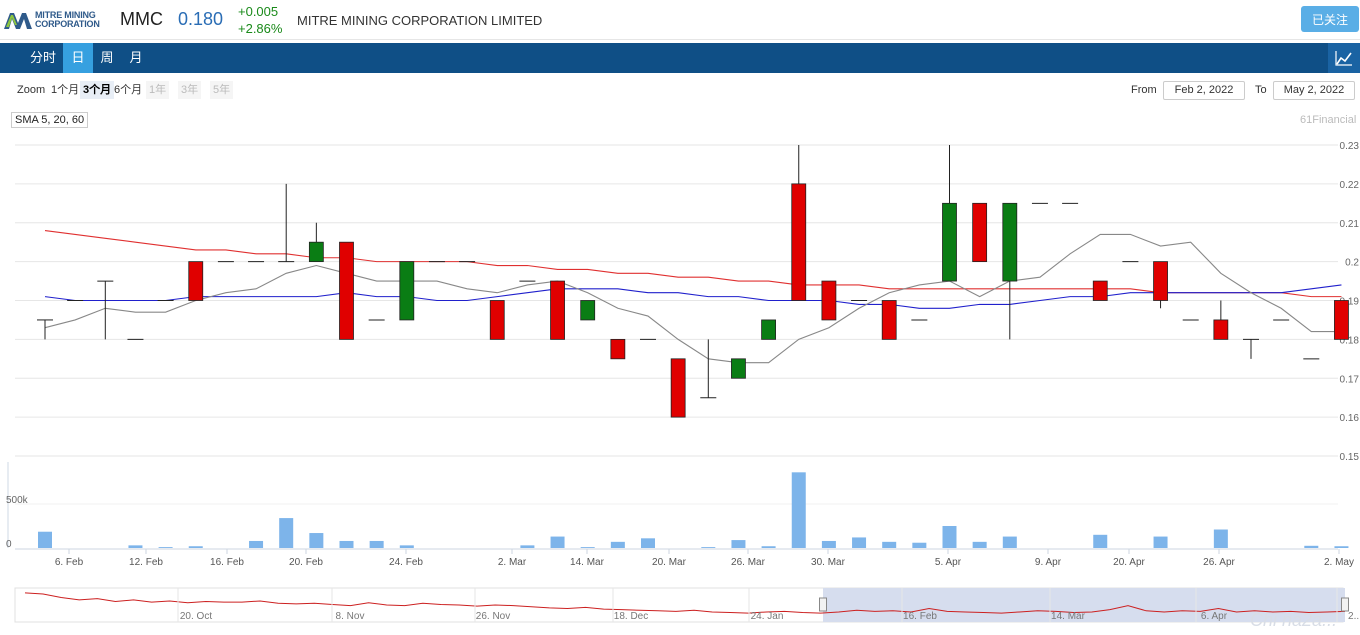  I want to click on line-chart-icon, so click(1343, 58).